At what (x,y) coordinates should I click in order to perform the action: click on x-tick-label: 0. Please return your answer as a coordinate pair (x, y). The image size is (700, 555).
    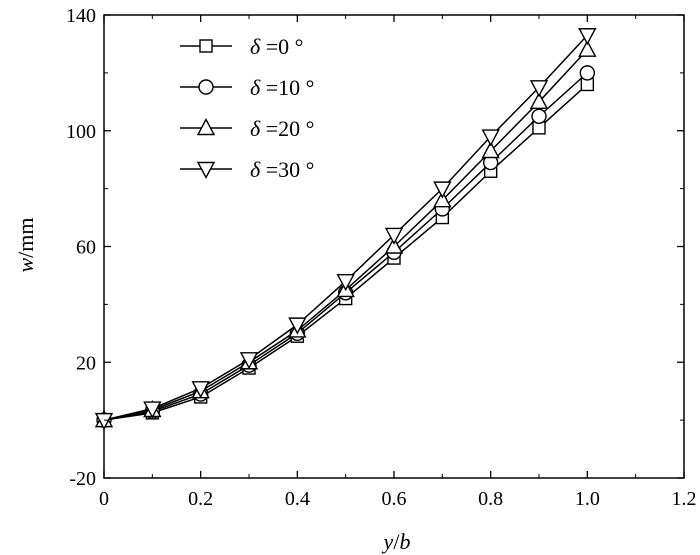
    Looking at the image, I should click on (104, 499).